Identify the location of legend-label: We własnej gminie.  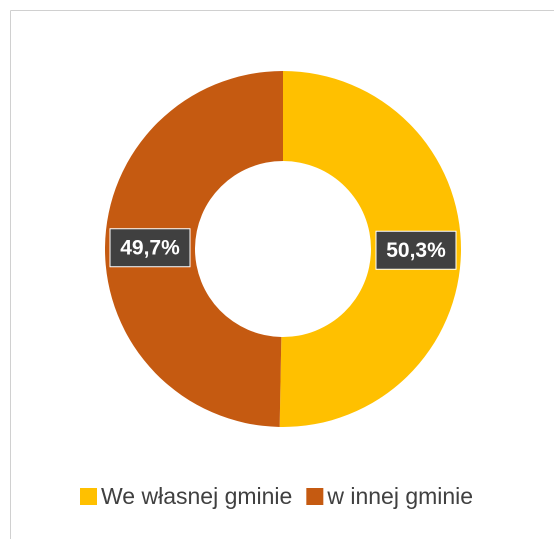
(196, 496).